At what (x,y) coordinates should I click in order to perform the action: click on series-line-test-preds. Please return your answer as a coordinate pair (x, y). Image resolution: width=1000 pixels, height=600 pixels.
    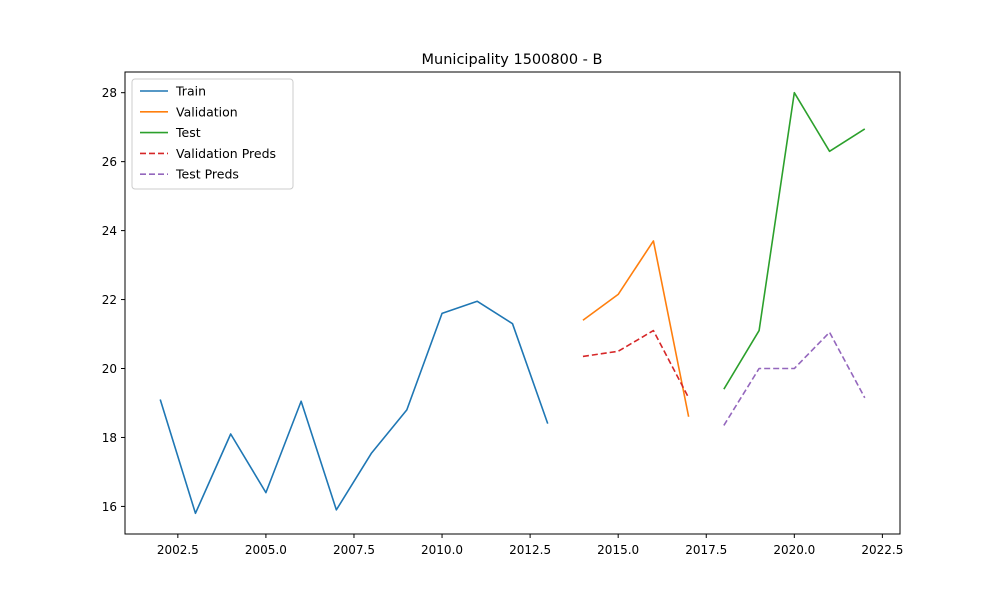
    Looking at the image, I should click on (794, 378).